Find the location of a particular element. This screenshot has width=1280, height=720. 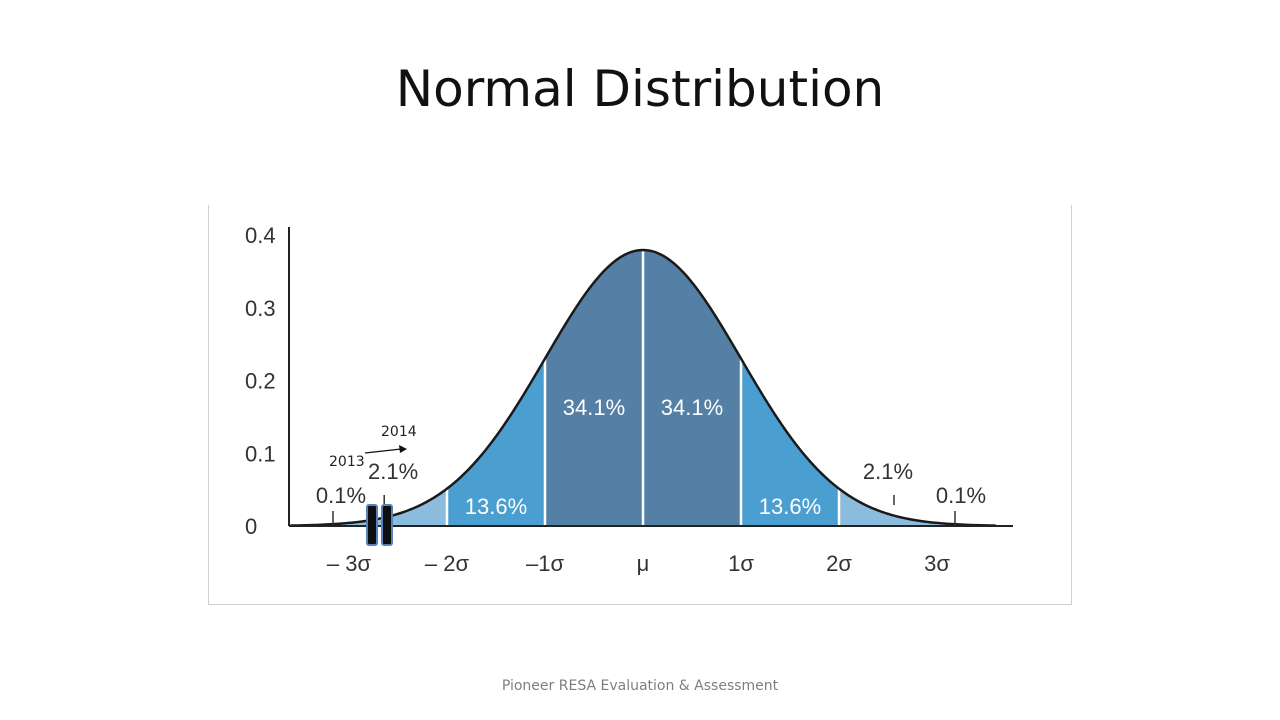

page-title: Normal Distribution is located at coordinates (640, 89).